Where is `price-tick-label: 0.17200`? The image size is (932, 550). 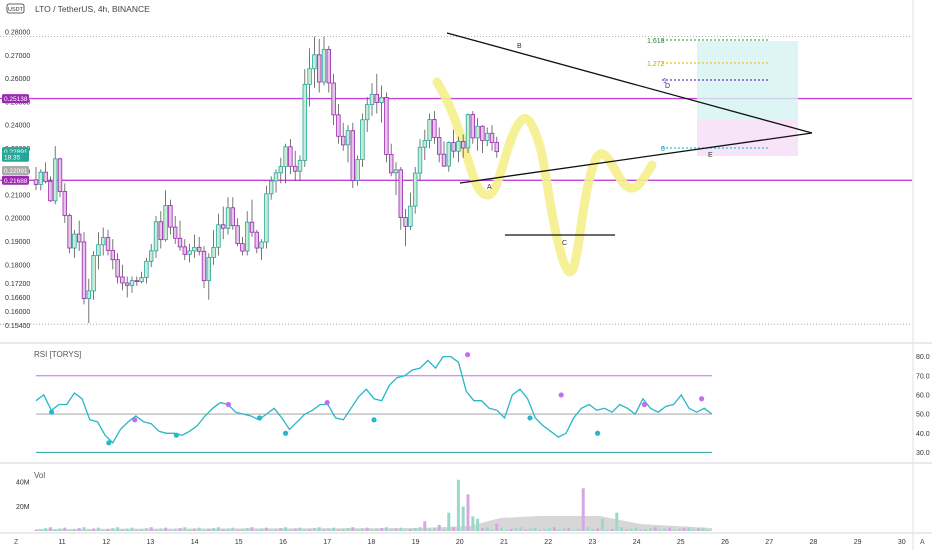
price-tick-label: 0.17200 is located at coordinates (17, 284).